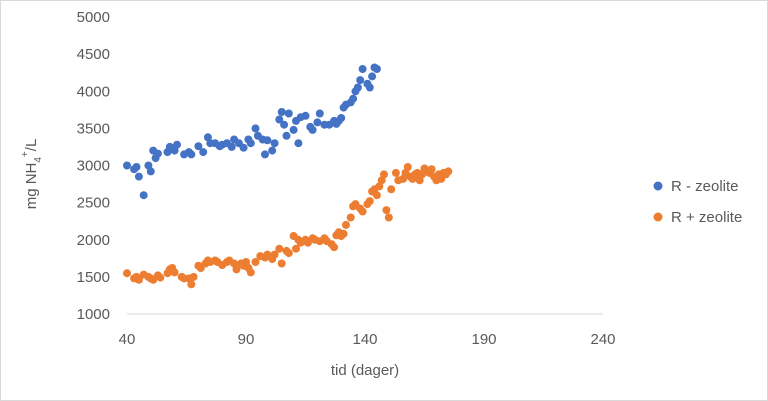 Image resolution: width=768 pixels, height=401 pixels. I want to click on legend-label-r-plus-zeolite: R + zeolite, so click(706, 217).